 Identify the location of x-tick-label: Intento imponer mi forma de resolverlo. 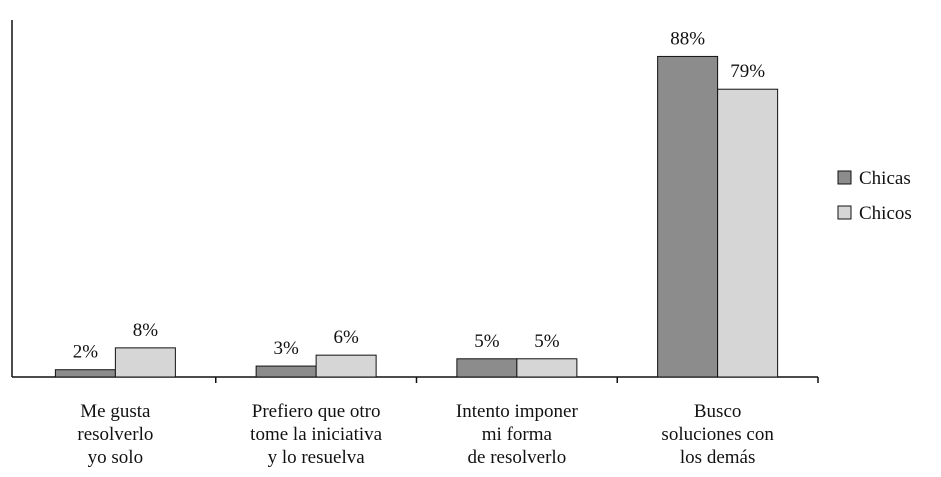
(516, 434).